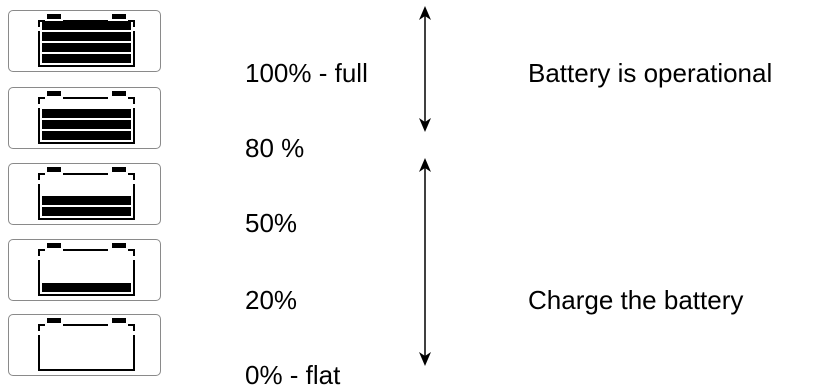  What do you see at coordinates (293, 375) in the screenshot?
I see `level-label-0: 0% - flat` at bounding box center [293, 375].